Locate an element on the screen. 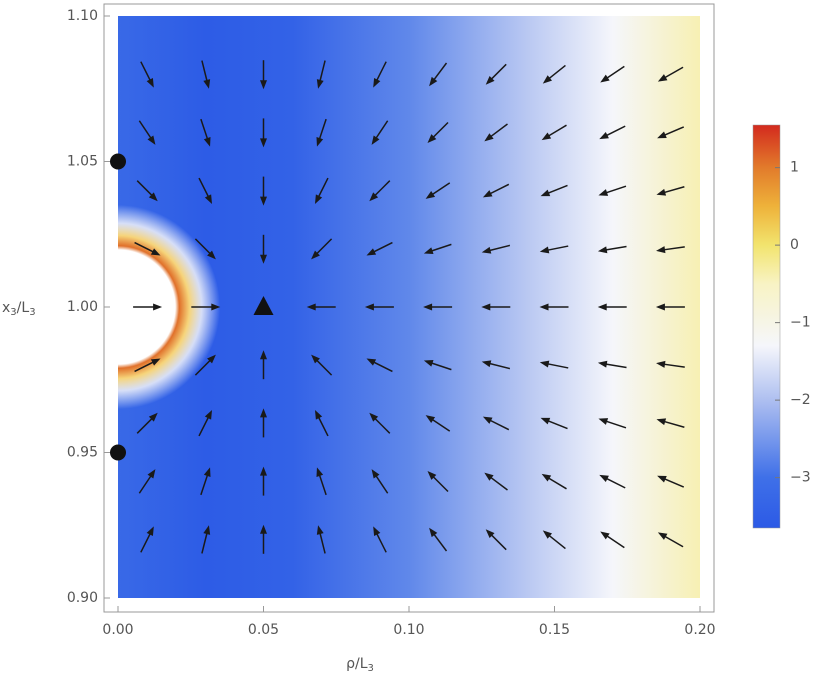 This screenshot has width=830, height=682. colorbar-tick-label: −3 is located at coordinates (800, 478).